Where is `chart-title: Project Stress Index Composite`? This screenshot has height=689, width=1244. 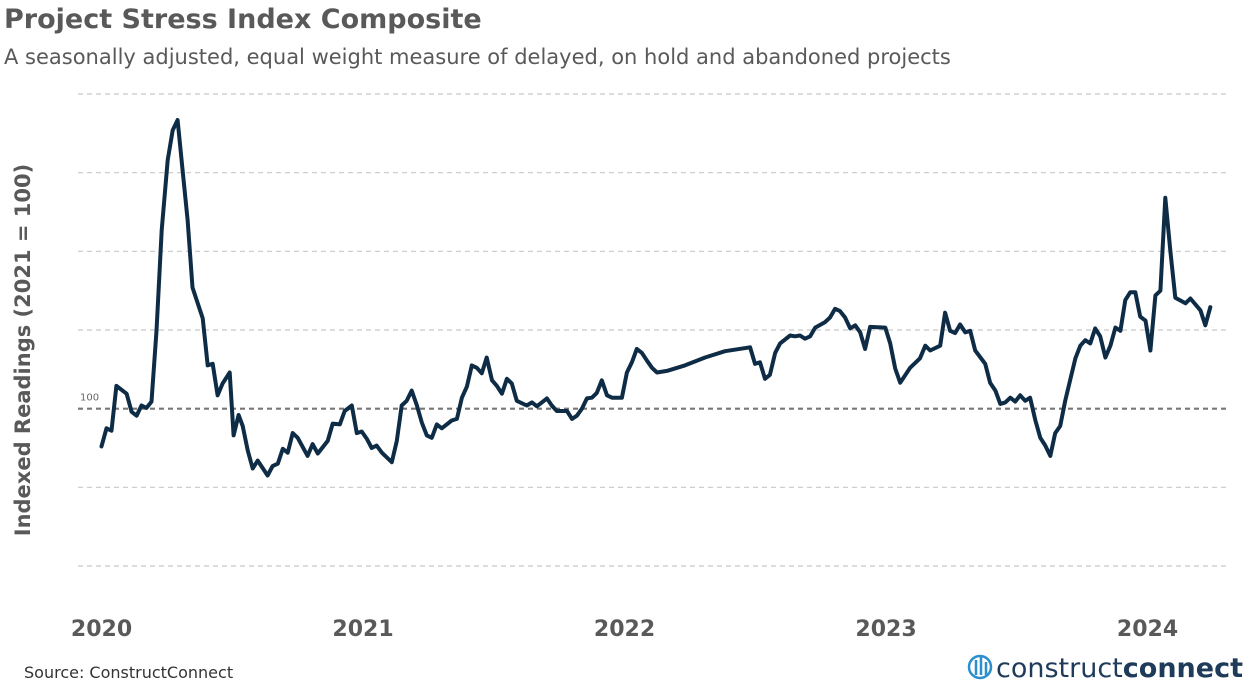
chart-title: Project Stress Index Composite is located at coordinates (243, 19).